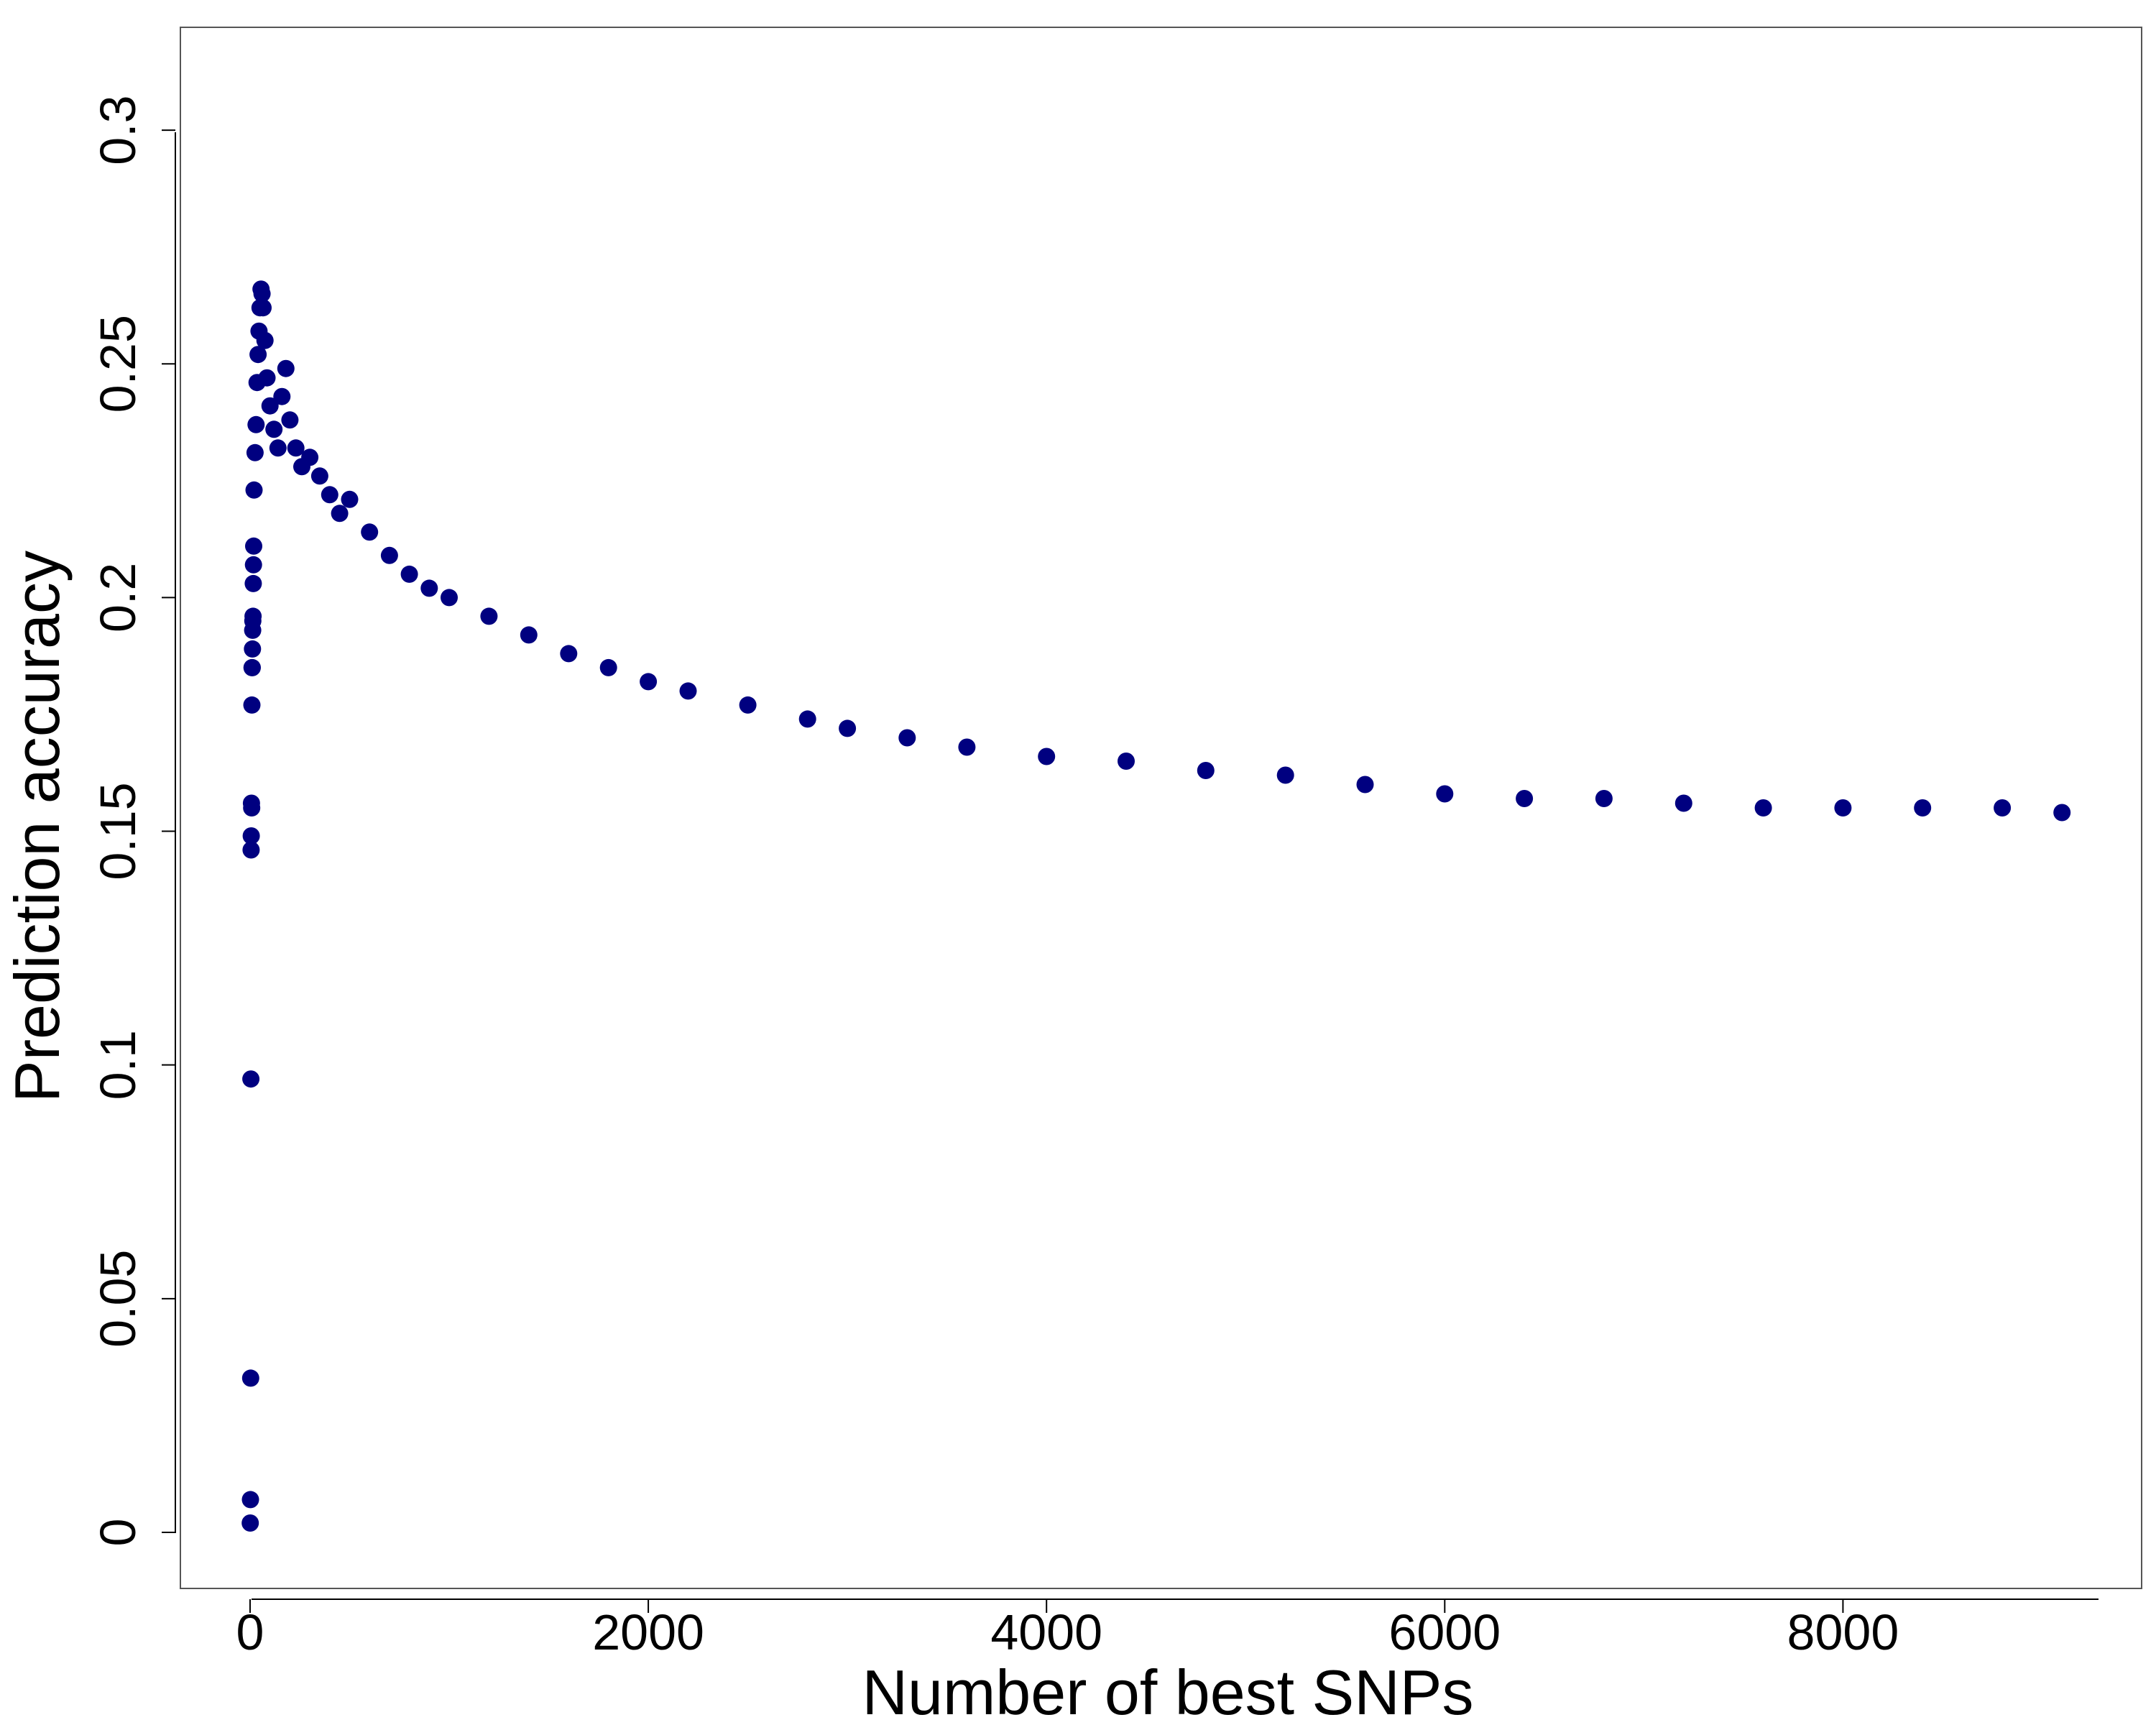 The height and width of the screenshot is (1725, 2156). I want to click on y-tick-label: 0.2, so click(118, 597).